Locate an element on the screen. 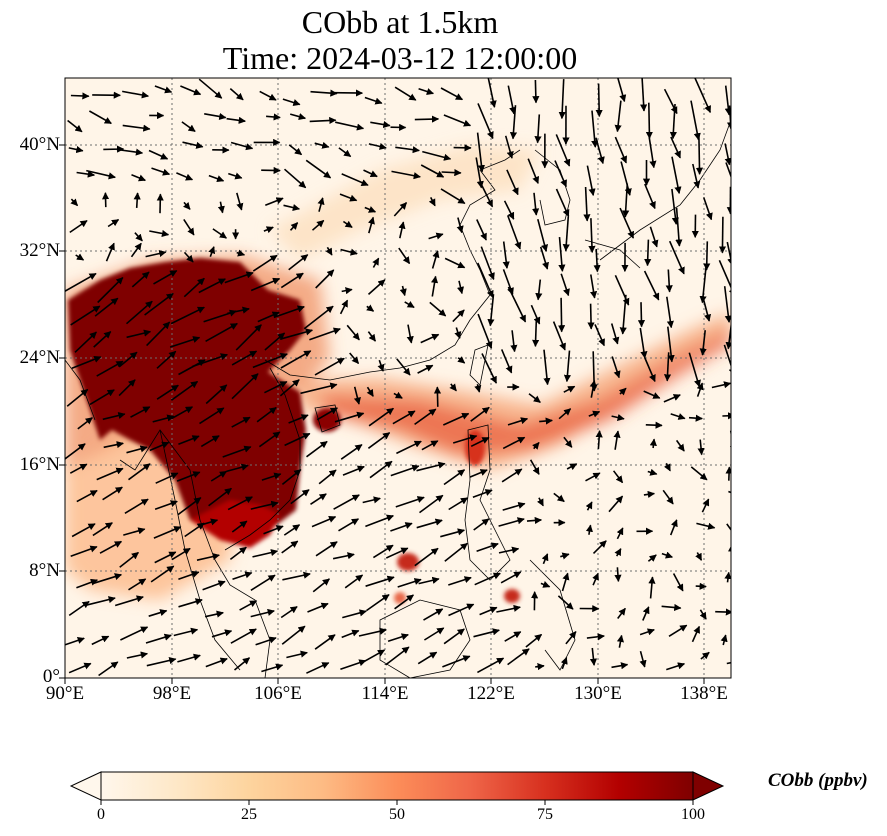 This screenshot has width=887, height=836. map-title-line1: CObb at 1.5km is located at coordinates (400, 22).